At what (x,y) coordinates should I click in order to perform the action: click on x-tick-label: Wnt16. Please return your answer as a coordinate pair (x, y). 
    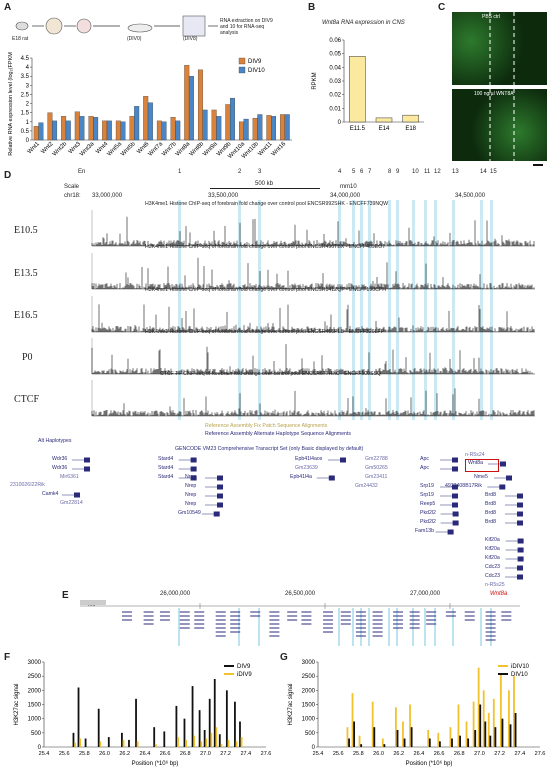
    Looking at the image, I should click on (279, 149).